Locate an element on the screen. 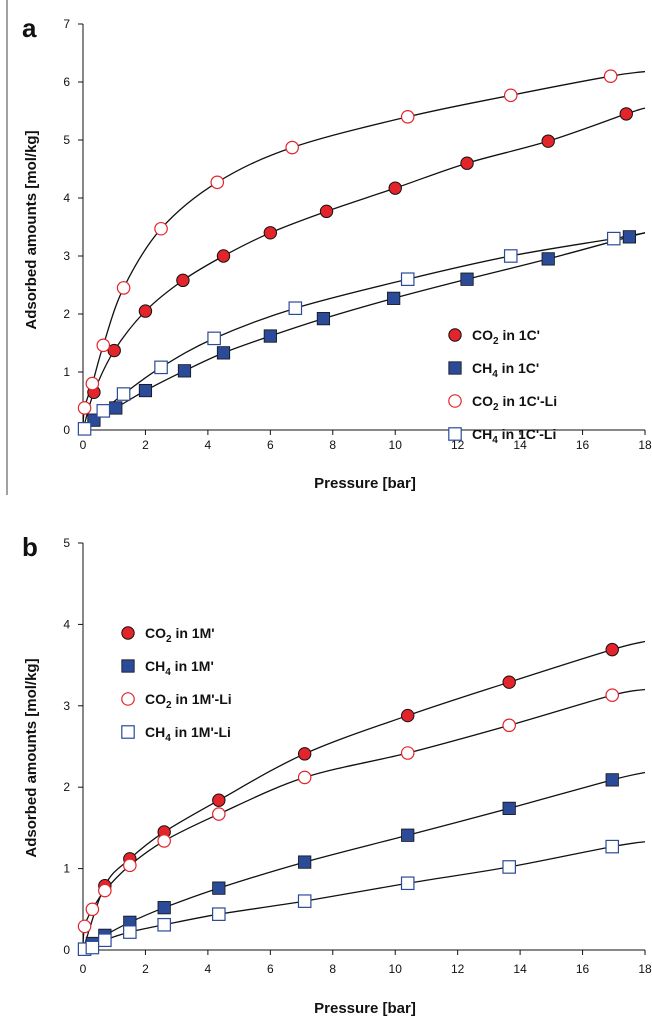  panel-a-x-axis-label: Pressure [bar] is located at coordinates (365, 483).